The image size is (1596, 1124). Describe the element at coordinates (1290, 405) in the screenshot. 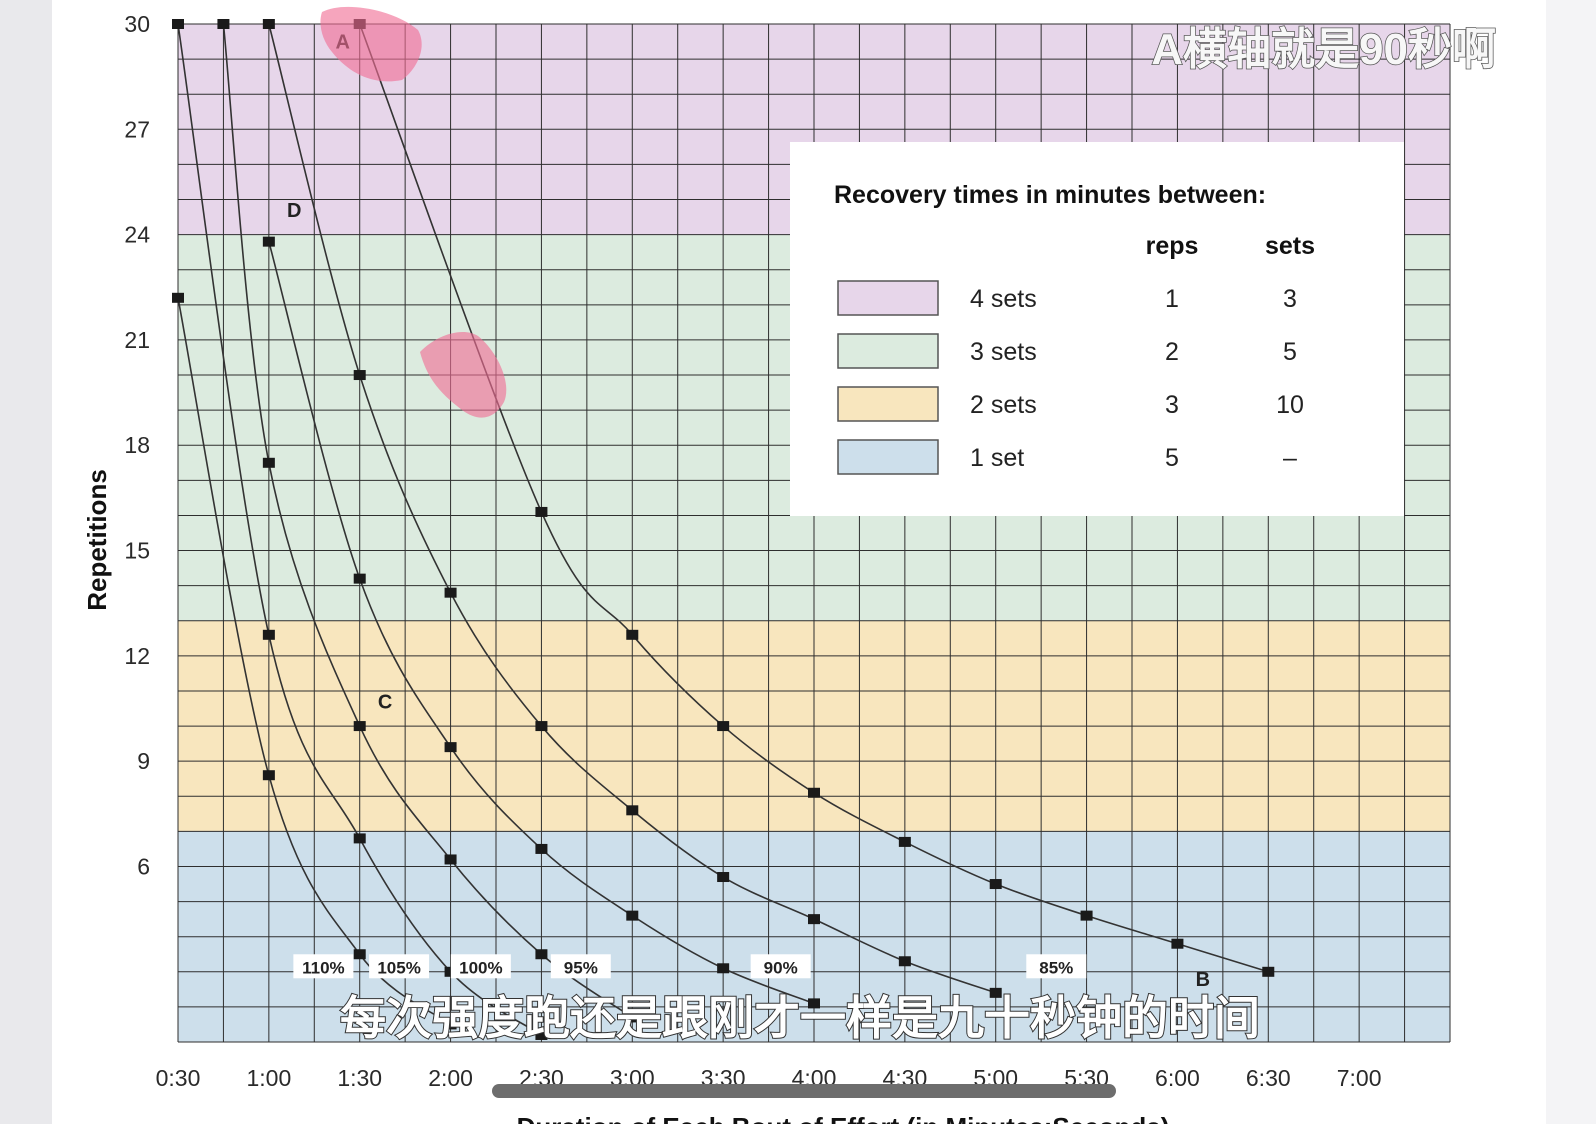

I see `legend-sets-value: 10` at that location.